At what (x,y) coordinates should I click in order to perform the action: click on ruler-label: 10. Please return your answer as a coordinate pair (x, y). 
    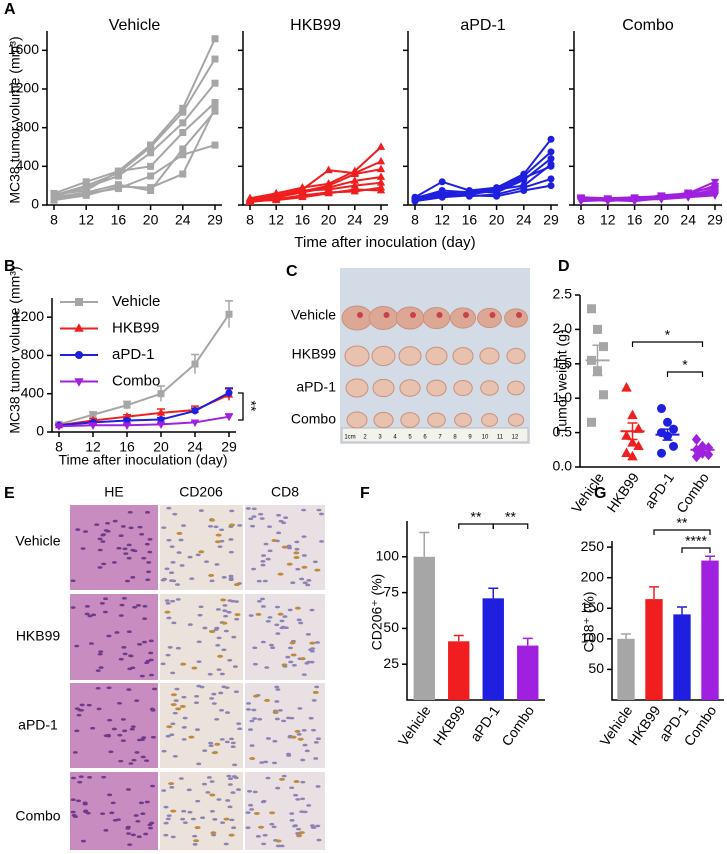
    Looking at the image, I should click on (485, 438).